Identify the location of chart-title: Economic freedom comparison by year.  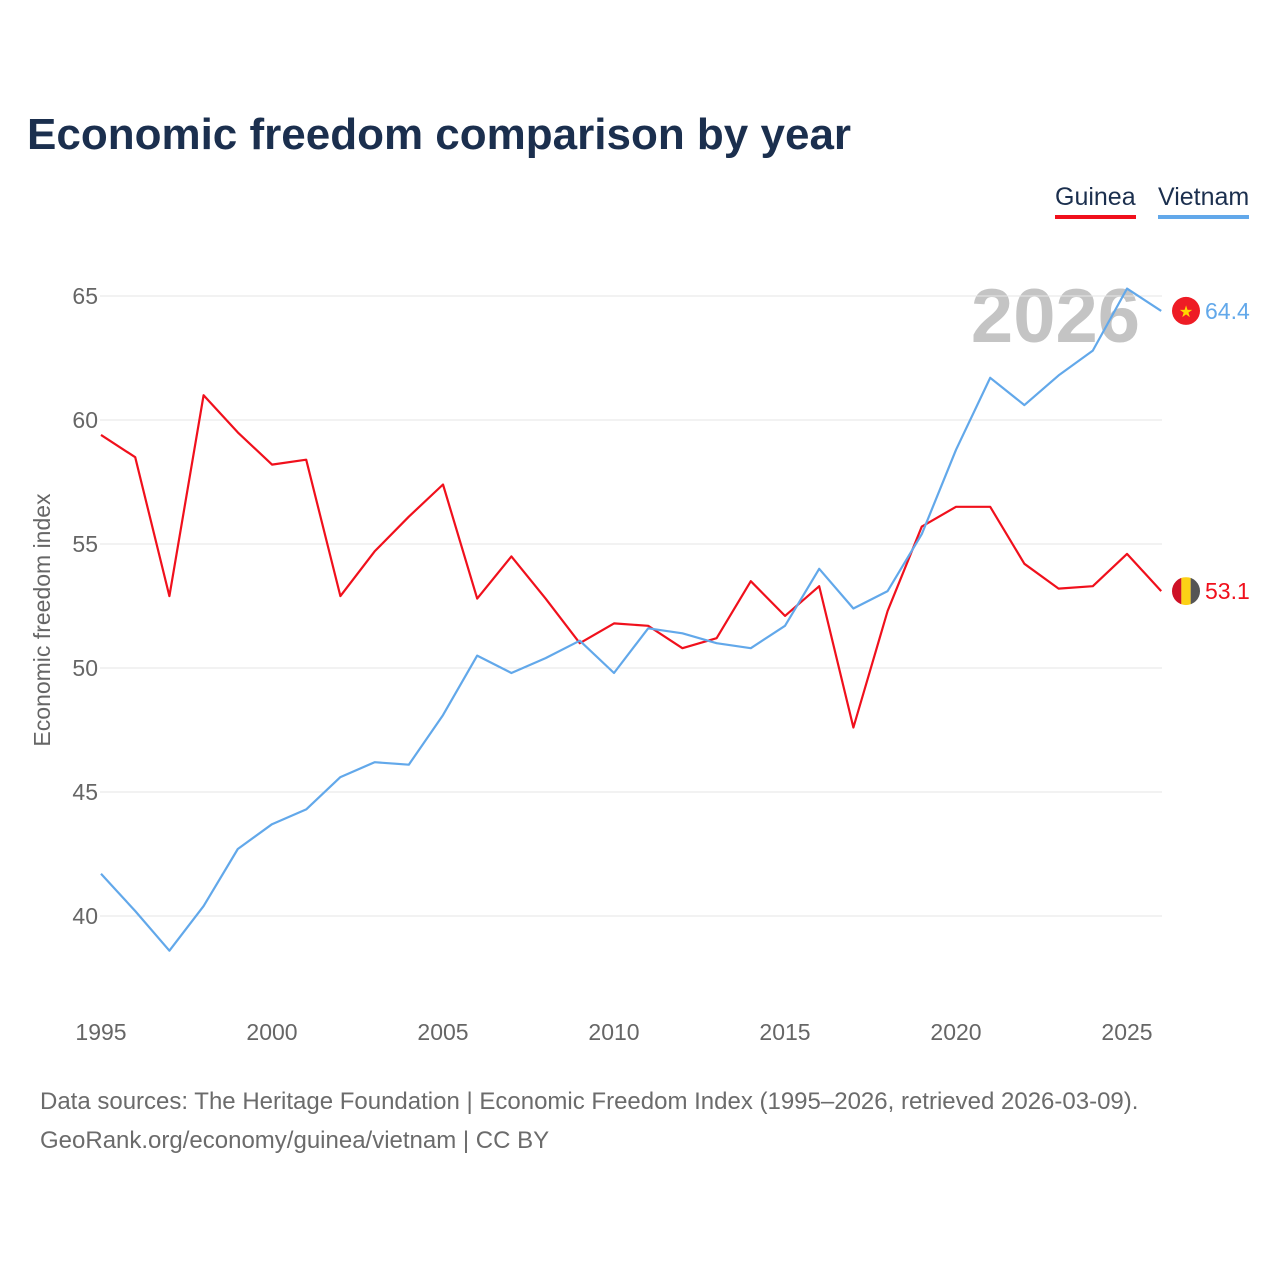
(439, 134).